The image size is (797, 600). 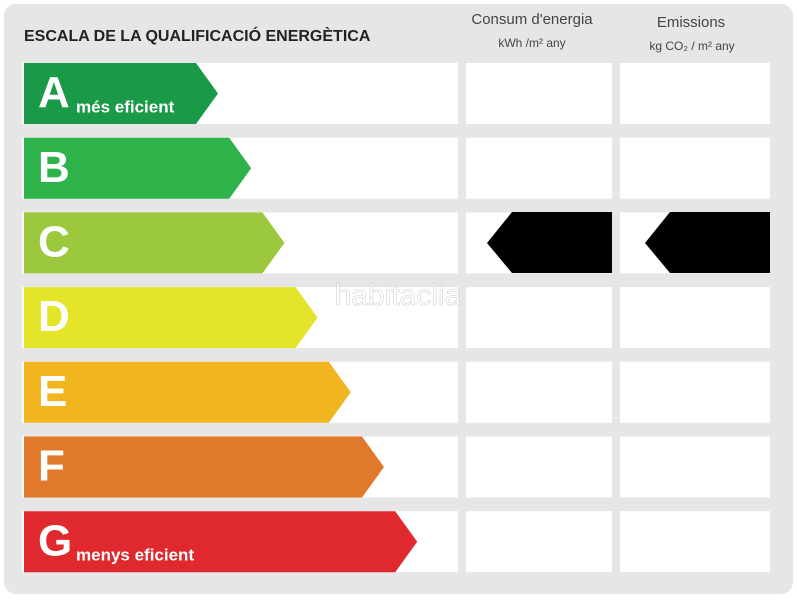 I want to click on rating-letter: C, so click(x=54, y=242).